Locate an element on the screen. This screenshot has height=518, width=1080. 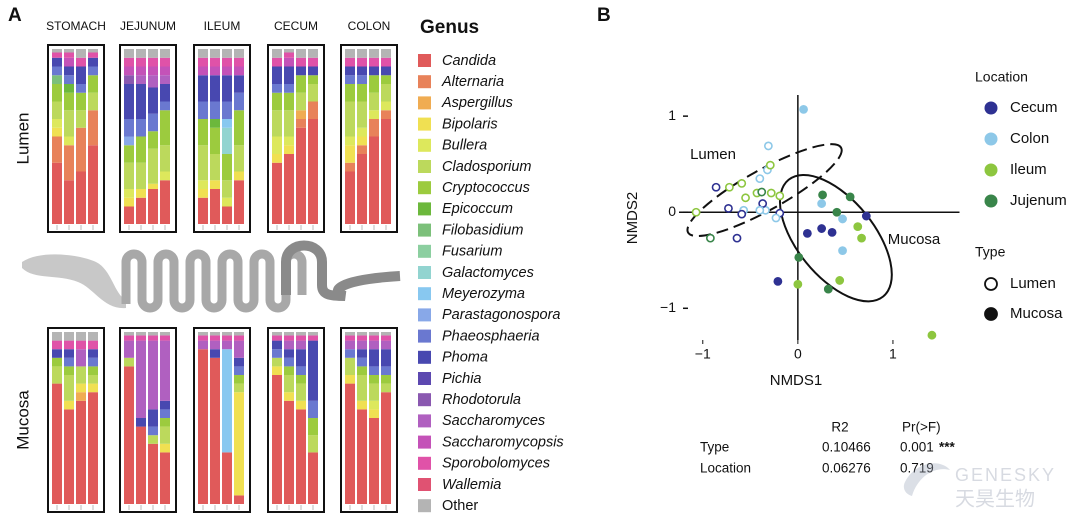
legend-label: Saccharomyces is located at coordinates (493, 421).